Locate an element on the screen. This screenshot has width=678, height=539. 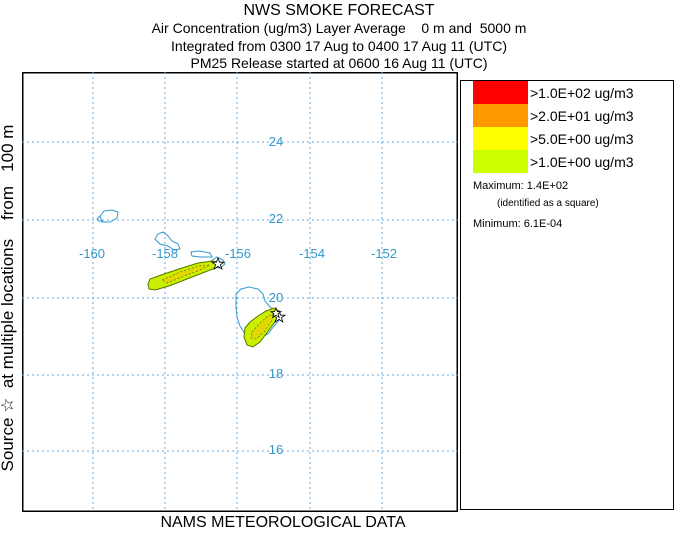
latitude-labels: 24 22 20 18 16 is located at coordinates (276, 295).